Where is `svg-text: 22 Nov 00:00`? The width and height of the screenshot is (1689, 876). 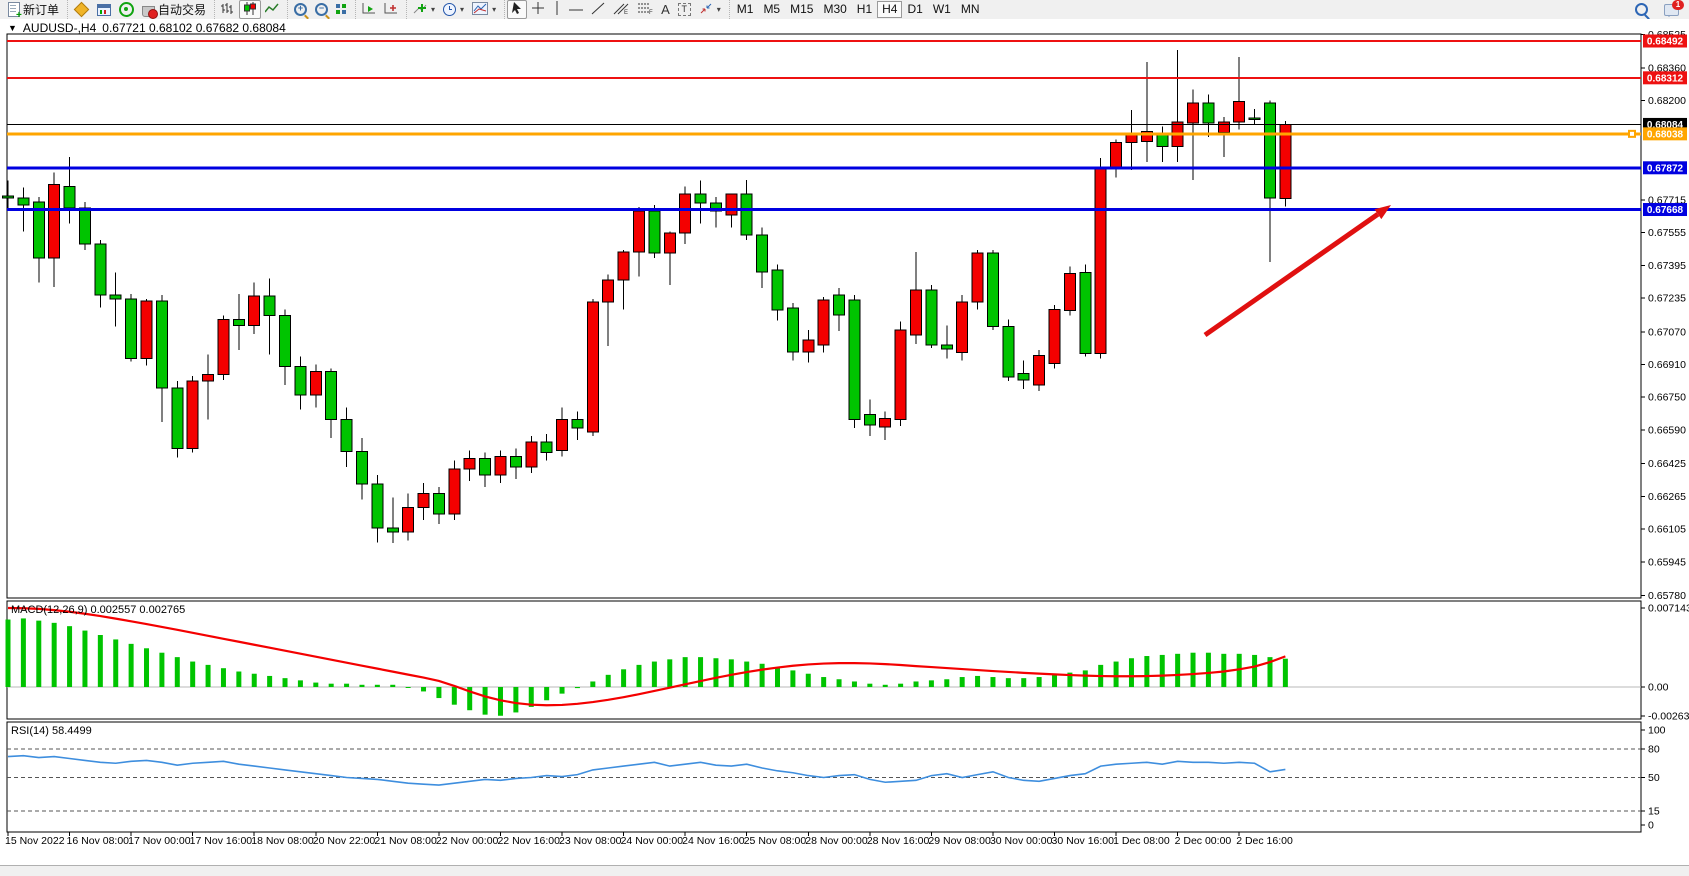
svg-text: 22 Nov 00:00 is located at coordinates (467, 841).